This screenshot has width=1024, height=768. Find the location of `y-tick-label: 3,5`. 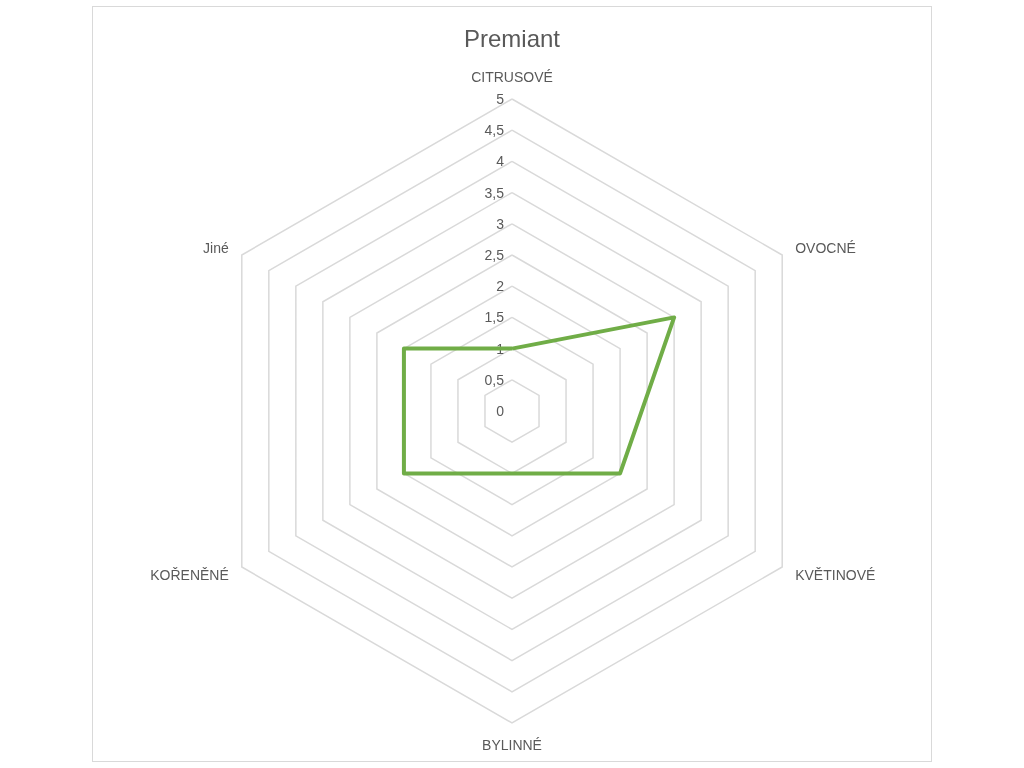

y-tick-label: 3,5 is located at coordinates (494, 192).